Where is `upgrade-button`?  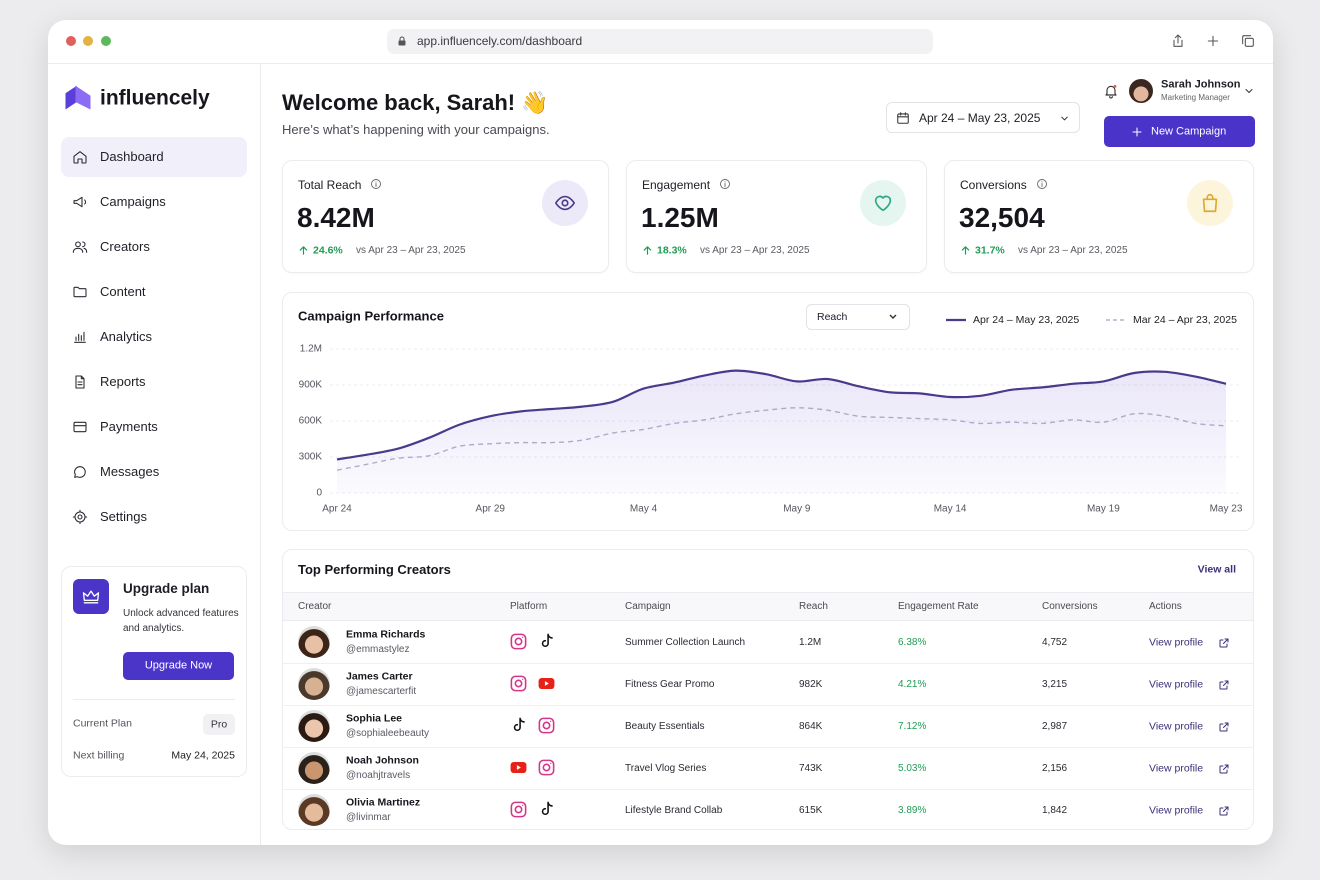
upgrade-button is located at coordinates (178, 666).